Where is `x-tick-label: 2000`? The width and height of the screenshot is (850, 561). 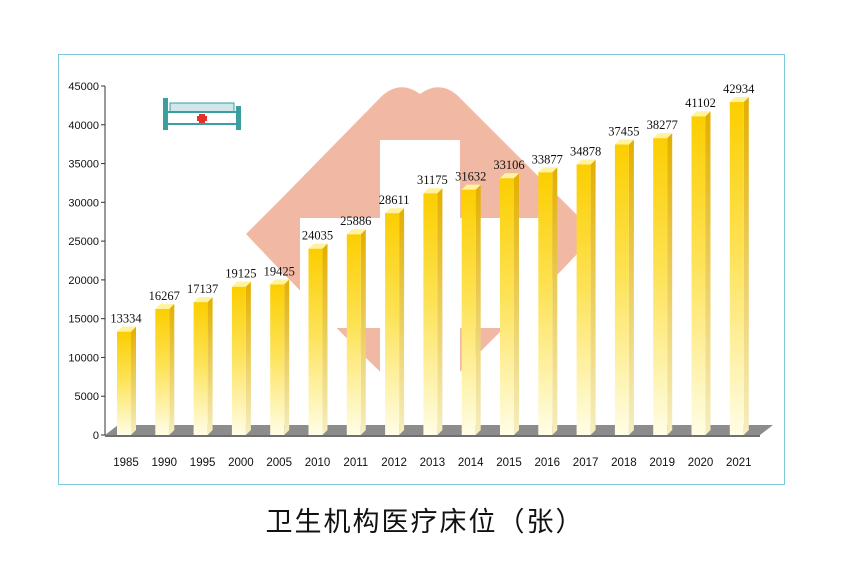
x-tick-label: 2000 is located at coordinates (241, 463).